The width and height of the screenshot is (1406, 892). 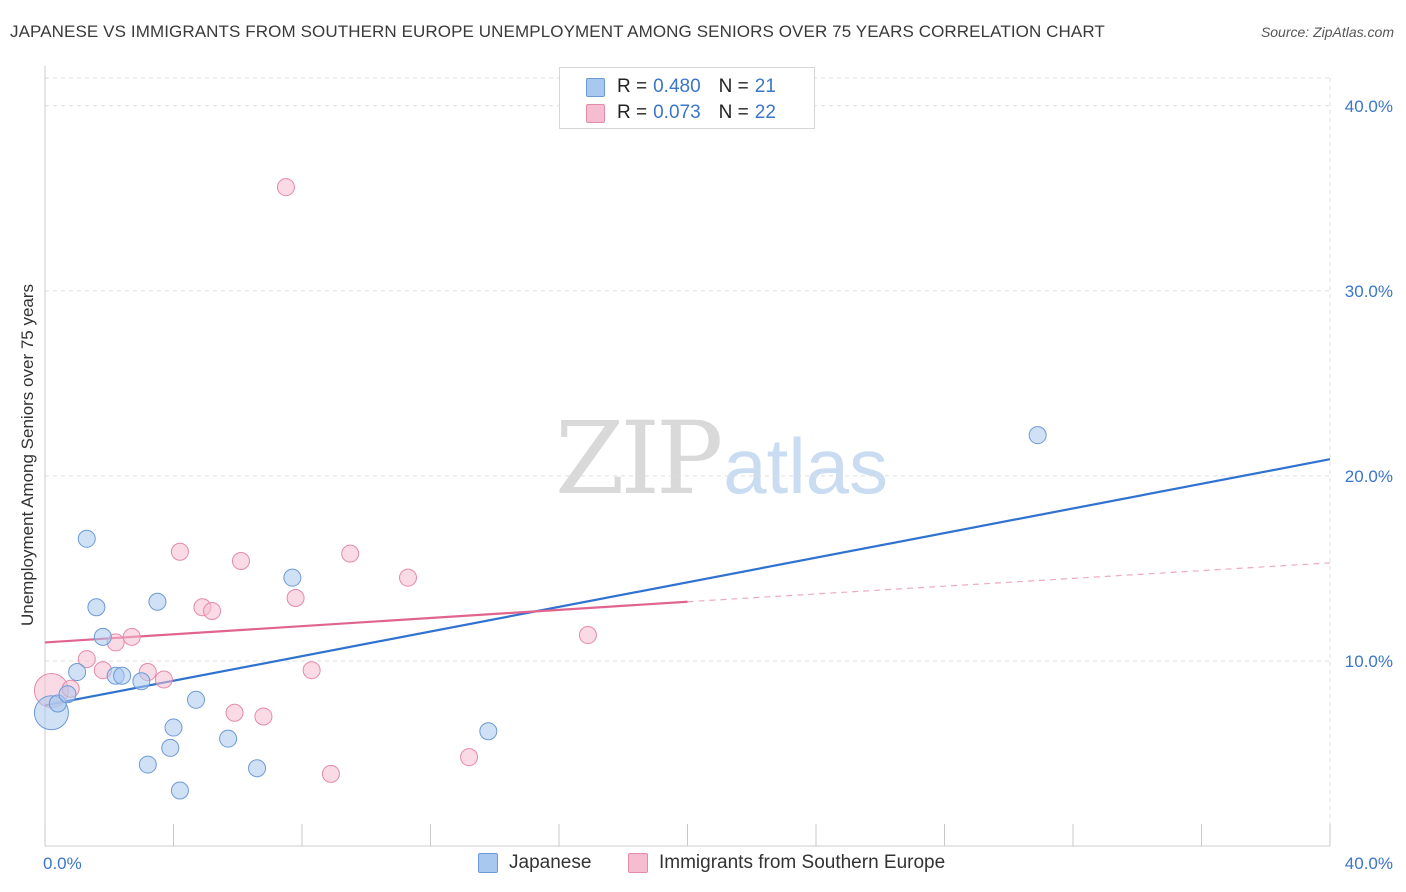 What do you see at coordinates (677, 112) in the screenshot?
I see `legend-r-value: 0.073` at bounding box center [677, 112].